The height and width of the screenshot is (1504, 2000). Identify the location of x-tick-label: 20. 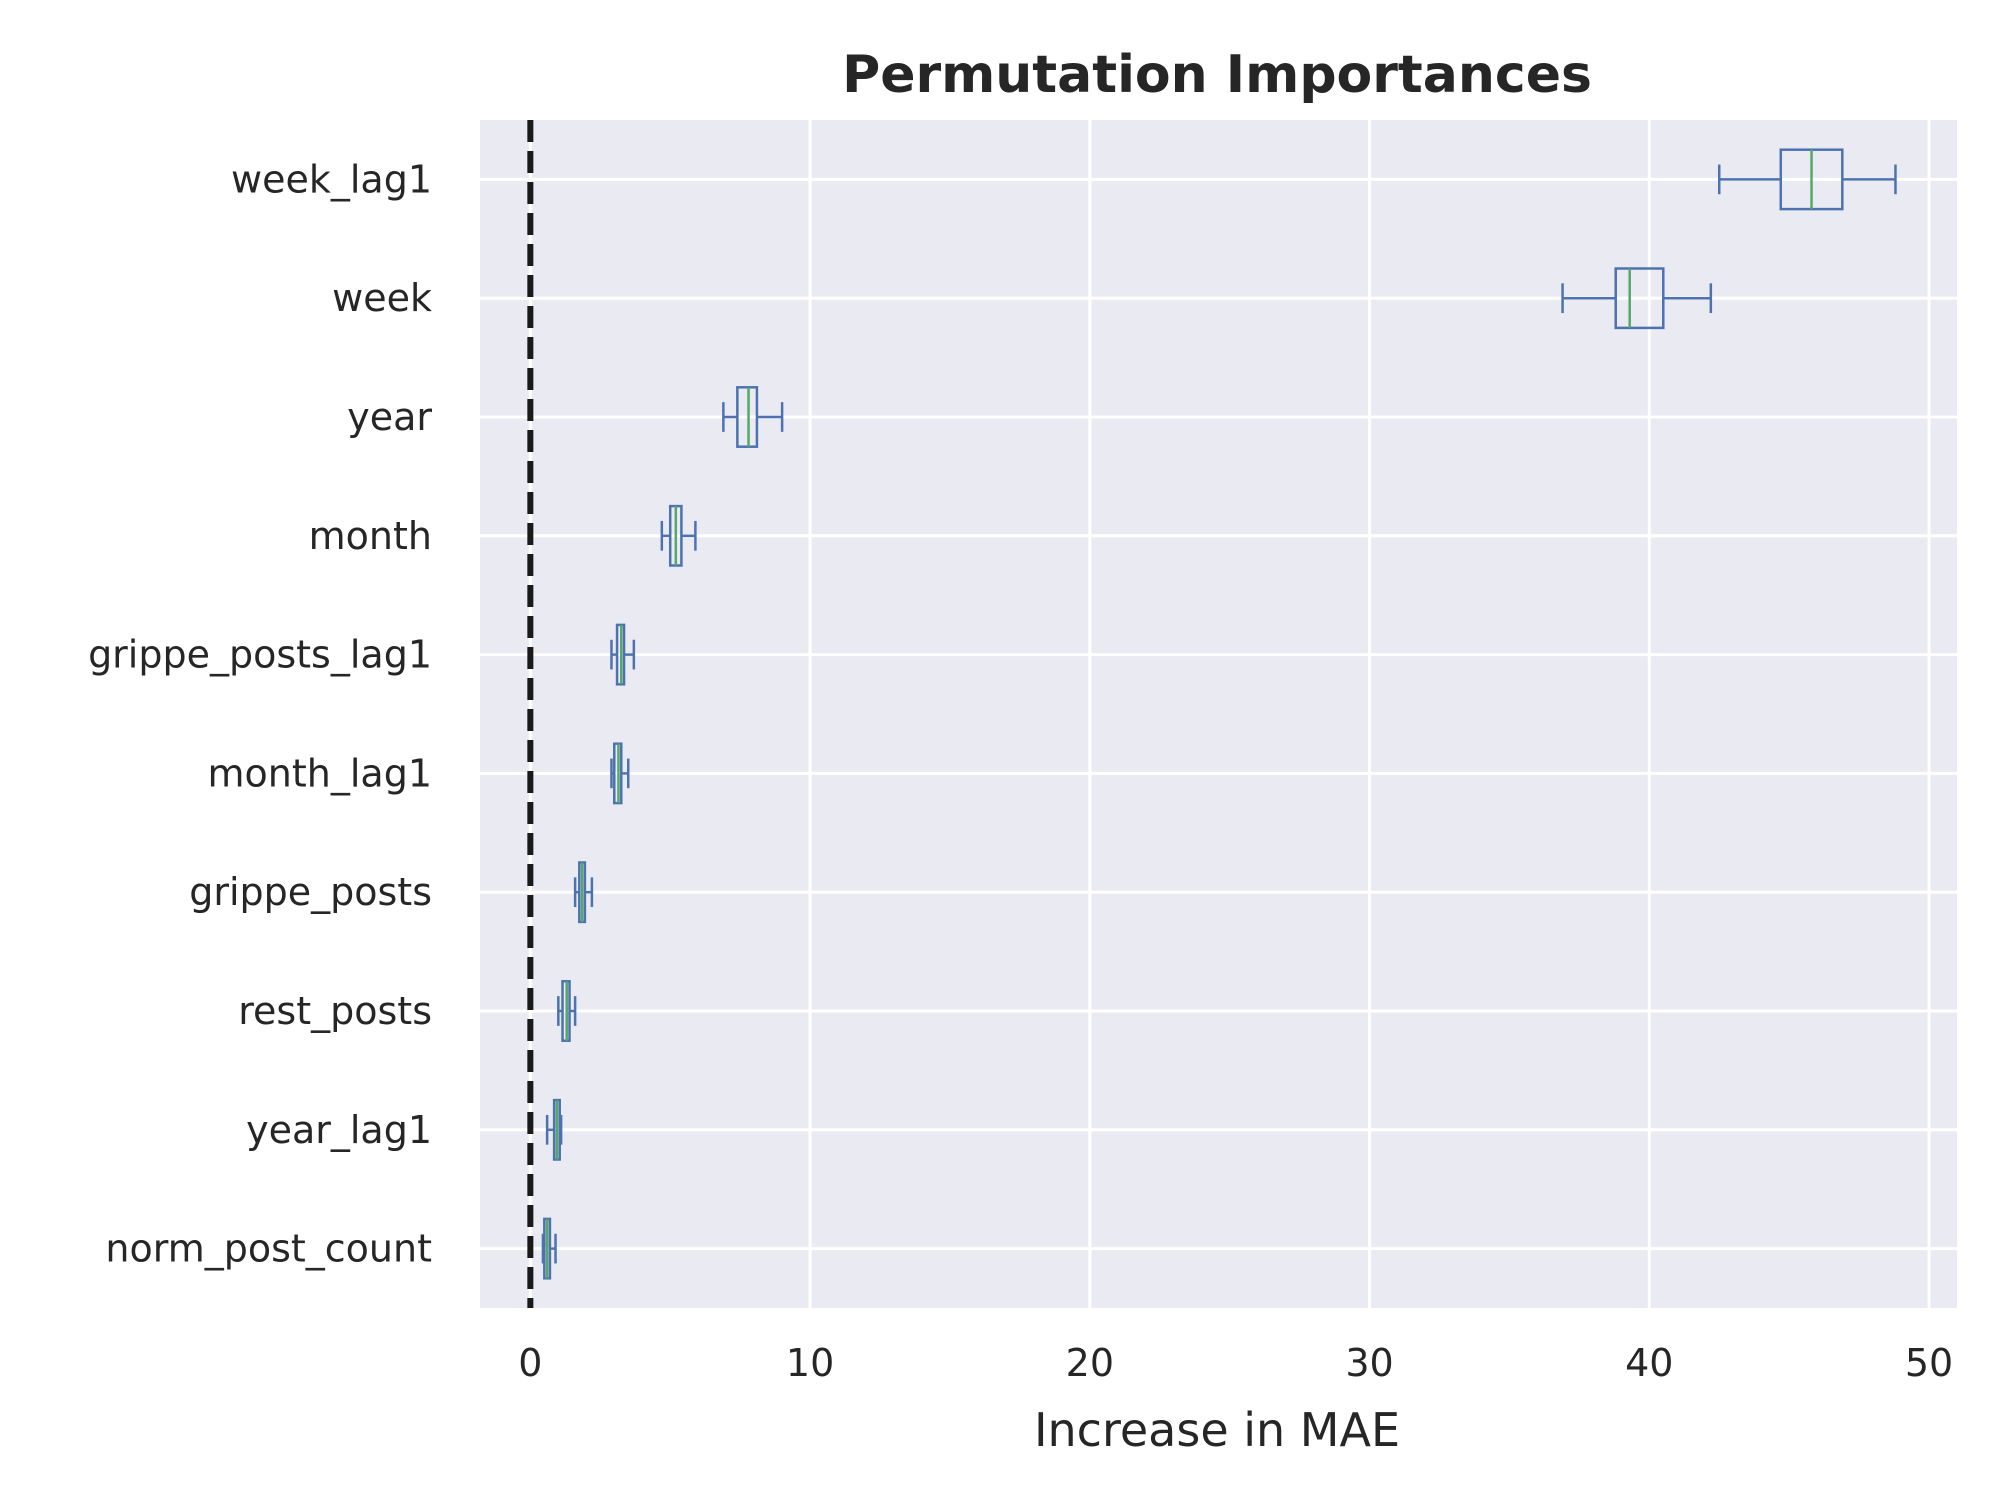
(1090, 1363).